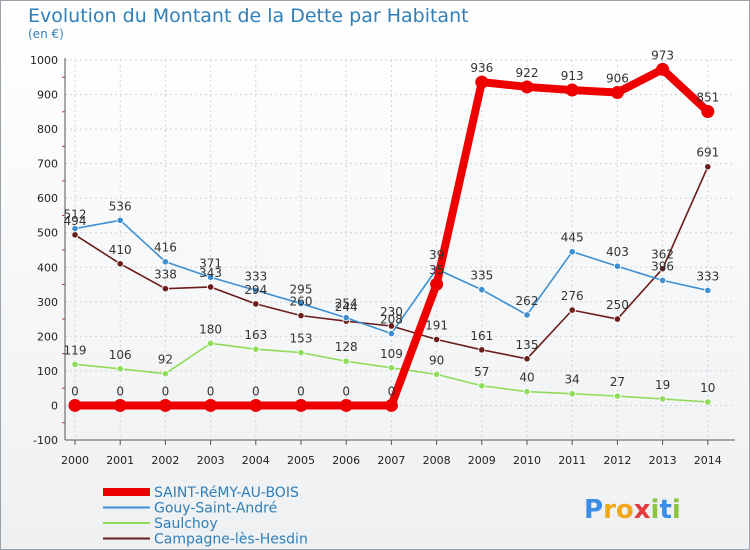 The height and width of the screenshot is (550, 750). I want to click on brand-letter: i, so click(676, 510).